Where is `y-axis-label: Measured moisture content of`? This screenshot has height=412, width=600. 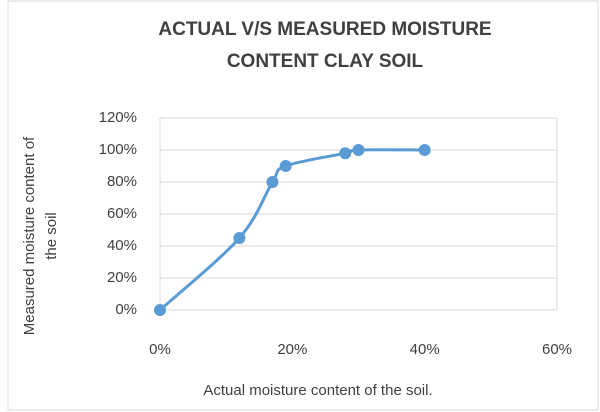 y-axis-label: Measured moisture content of is located at coordinates (29, 235).